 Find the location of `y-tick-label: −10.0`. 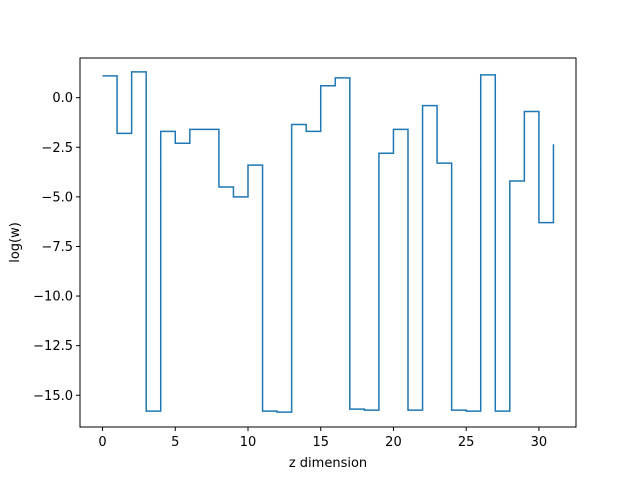

y-tick-label: −10.0 is located at coordinates (53, 297).